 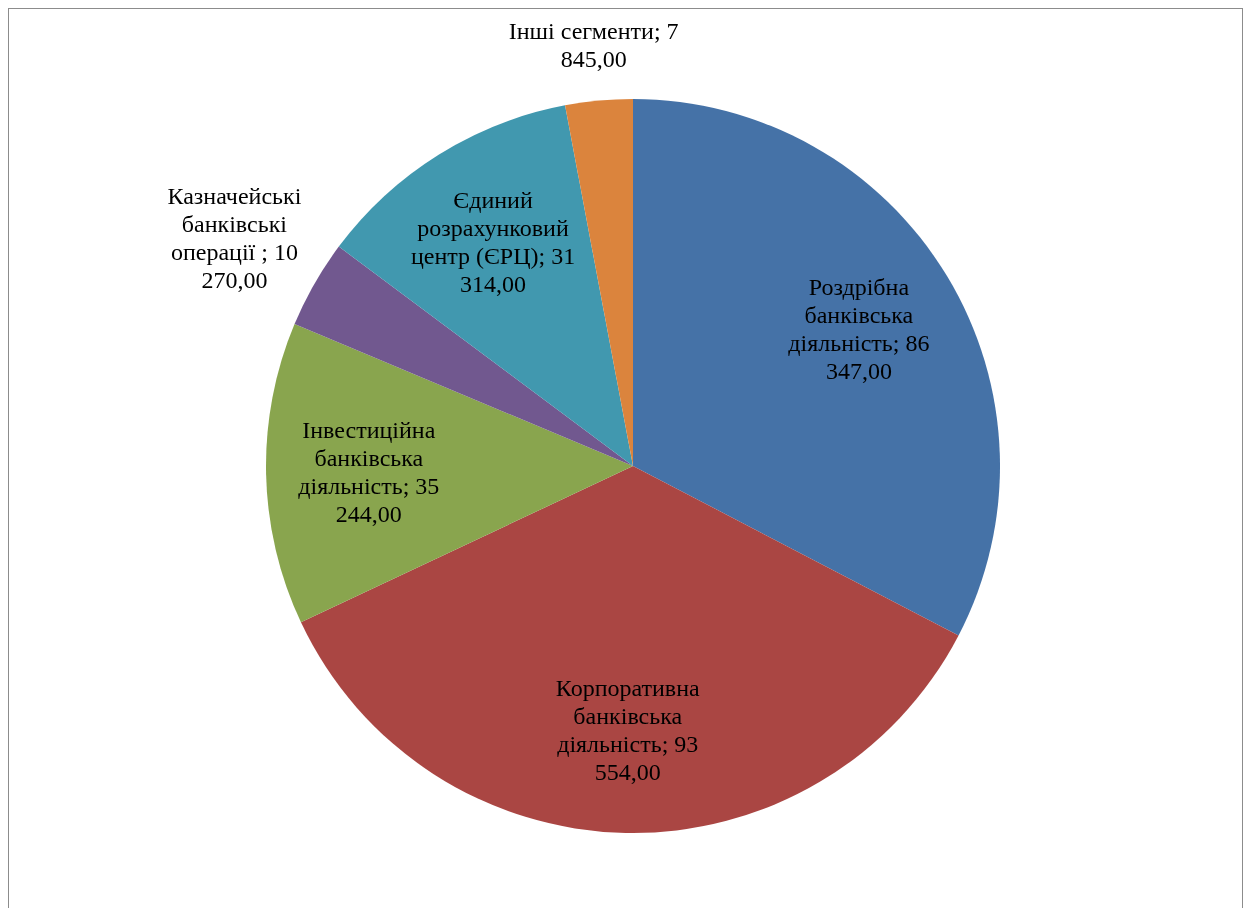 What do you see at coordinates (493, 241) in the screenshot?
I see `slice-label: Єдиний розрахунковий центр (ЄРЦ); 31 314,00` at bounding box center [493, 241].